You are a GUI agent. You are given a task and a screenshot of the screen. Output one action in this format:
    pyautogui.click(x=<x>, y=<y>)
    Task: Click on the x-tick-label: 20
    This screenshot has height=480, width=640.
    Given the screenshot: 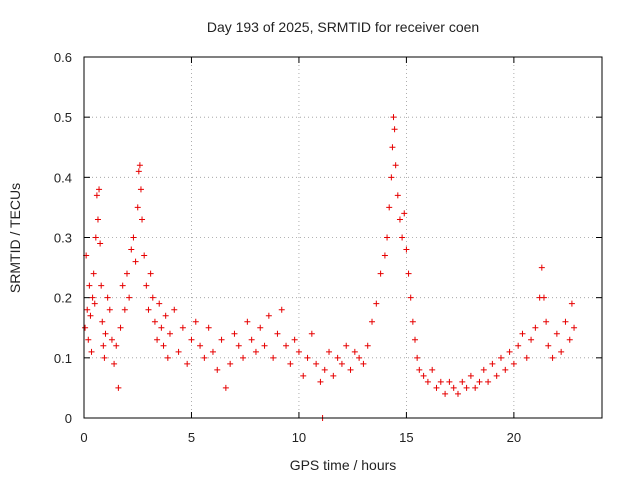 What is the action you would take?
    pyautogui.click(x=514, y=437)
    